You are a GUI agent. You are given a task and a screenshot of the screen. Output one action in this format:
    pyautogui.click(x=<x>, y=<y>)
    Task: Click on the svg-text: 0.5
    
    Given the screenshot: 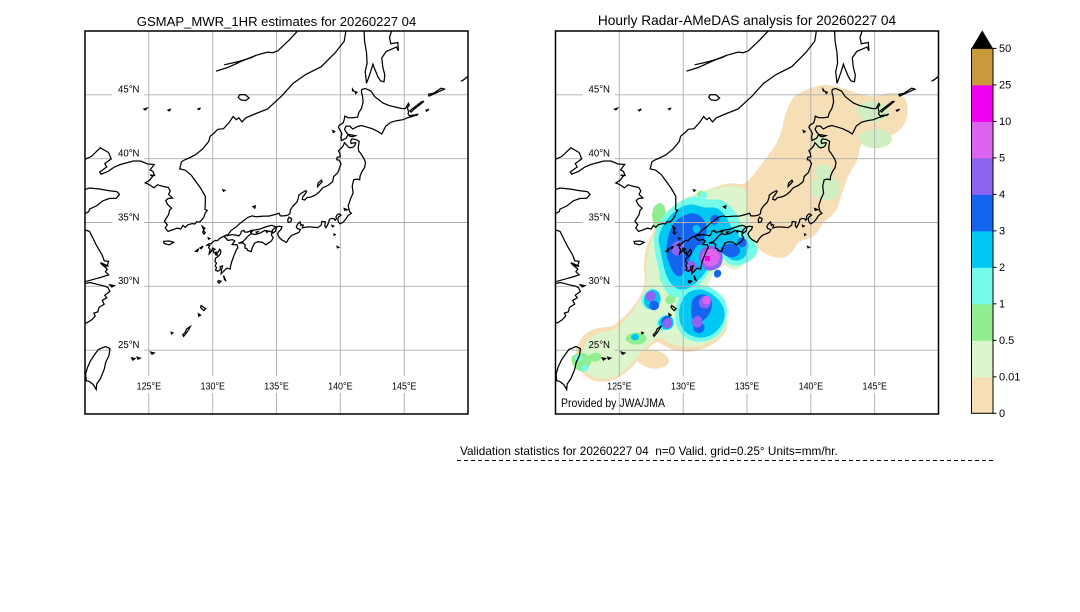 What is the action you would take?
    pyautogui.click(x=1006, y=341)
    